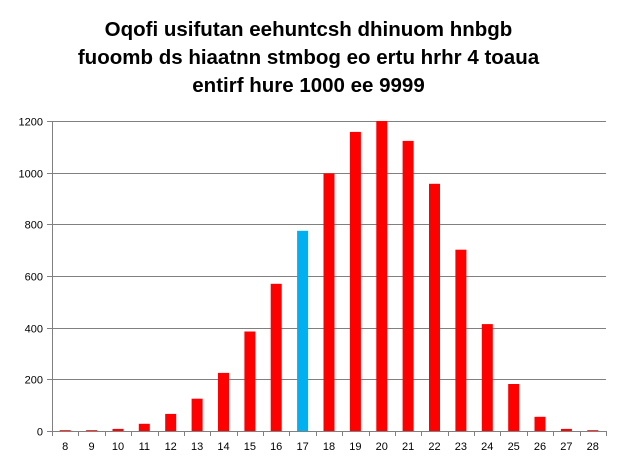 The image size is (617, 467). I want to click on x-tick-label: 15, so click(250, 447).